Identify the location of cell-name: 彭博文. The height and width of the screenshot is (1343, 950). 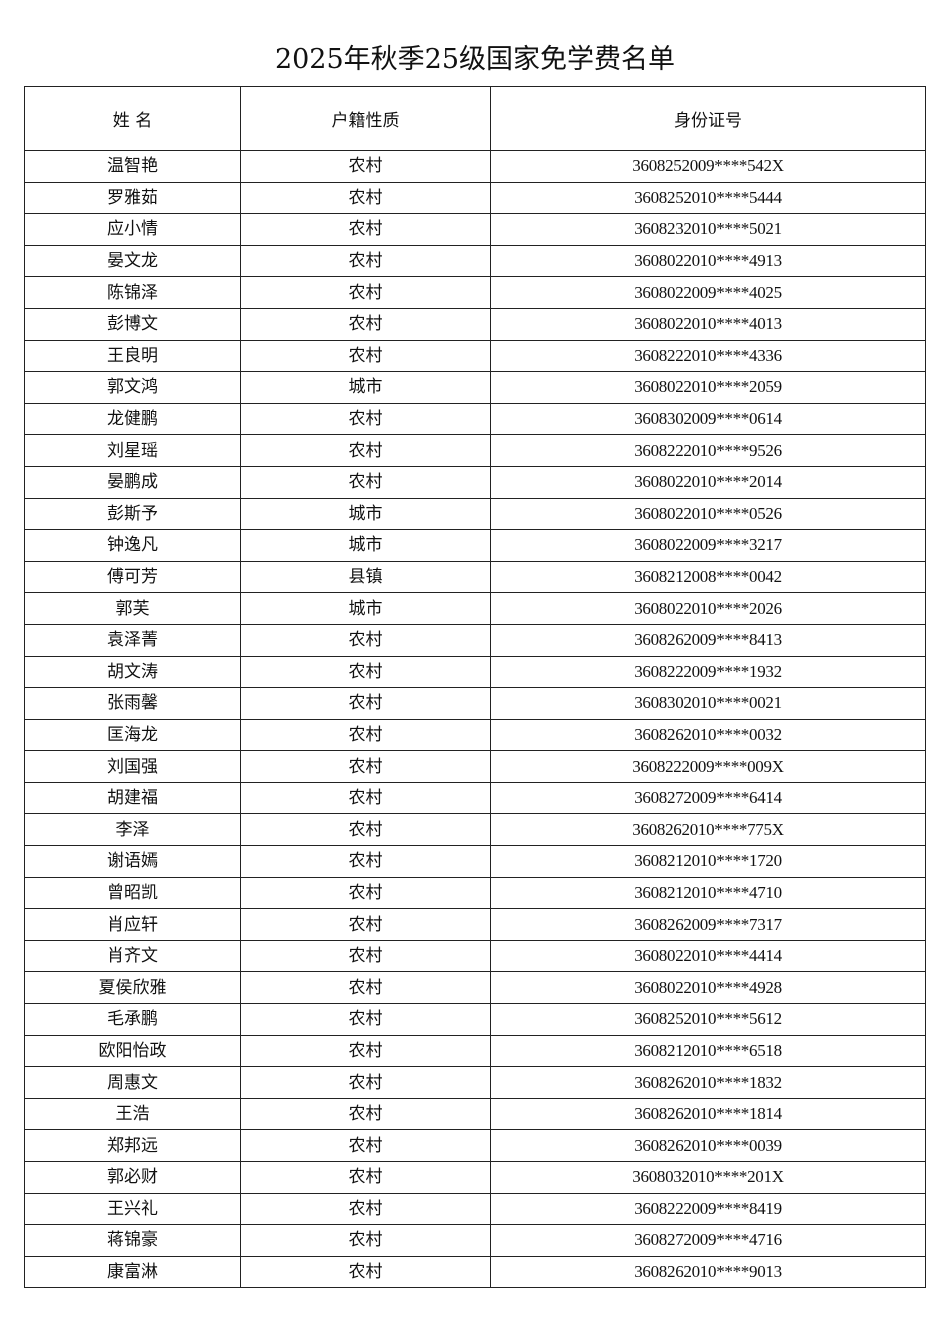
(132, 324).